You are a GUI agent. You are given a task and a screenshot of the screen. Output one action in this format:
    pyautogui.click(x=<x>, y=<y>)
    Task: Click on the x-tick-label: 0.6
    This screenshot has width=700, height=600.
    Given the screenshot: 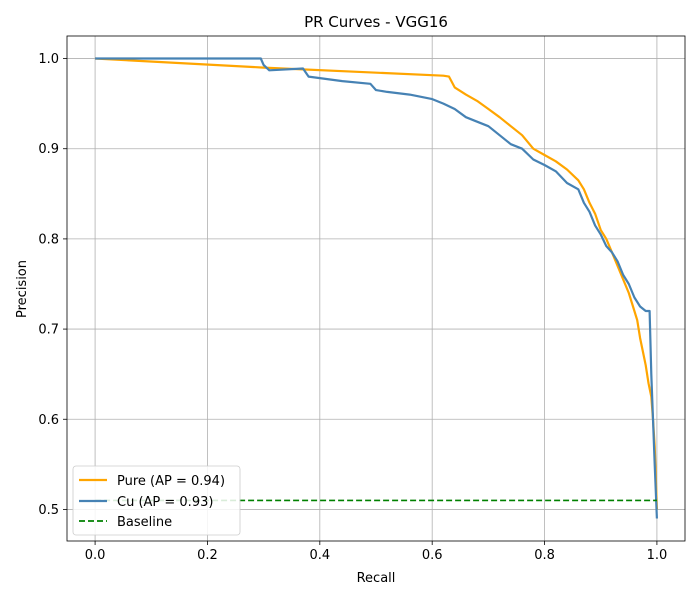 What is the action you would take?
    pyautogui.click(x=432, y=555)
    